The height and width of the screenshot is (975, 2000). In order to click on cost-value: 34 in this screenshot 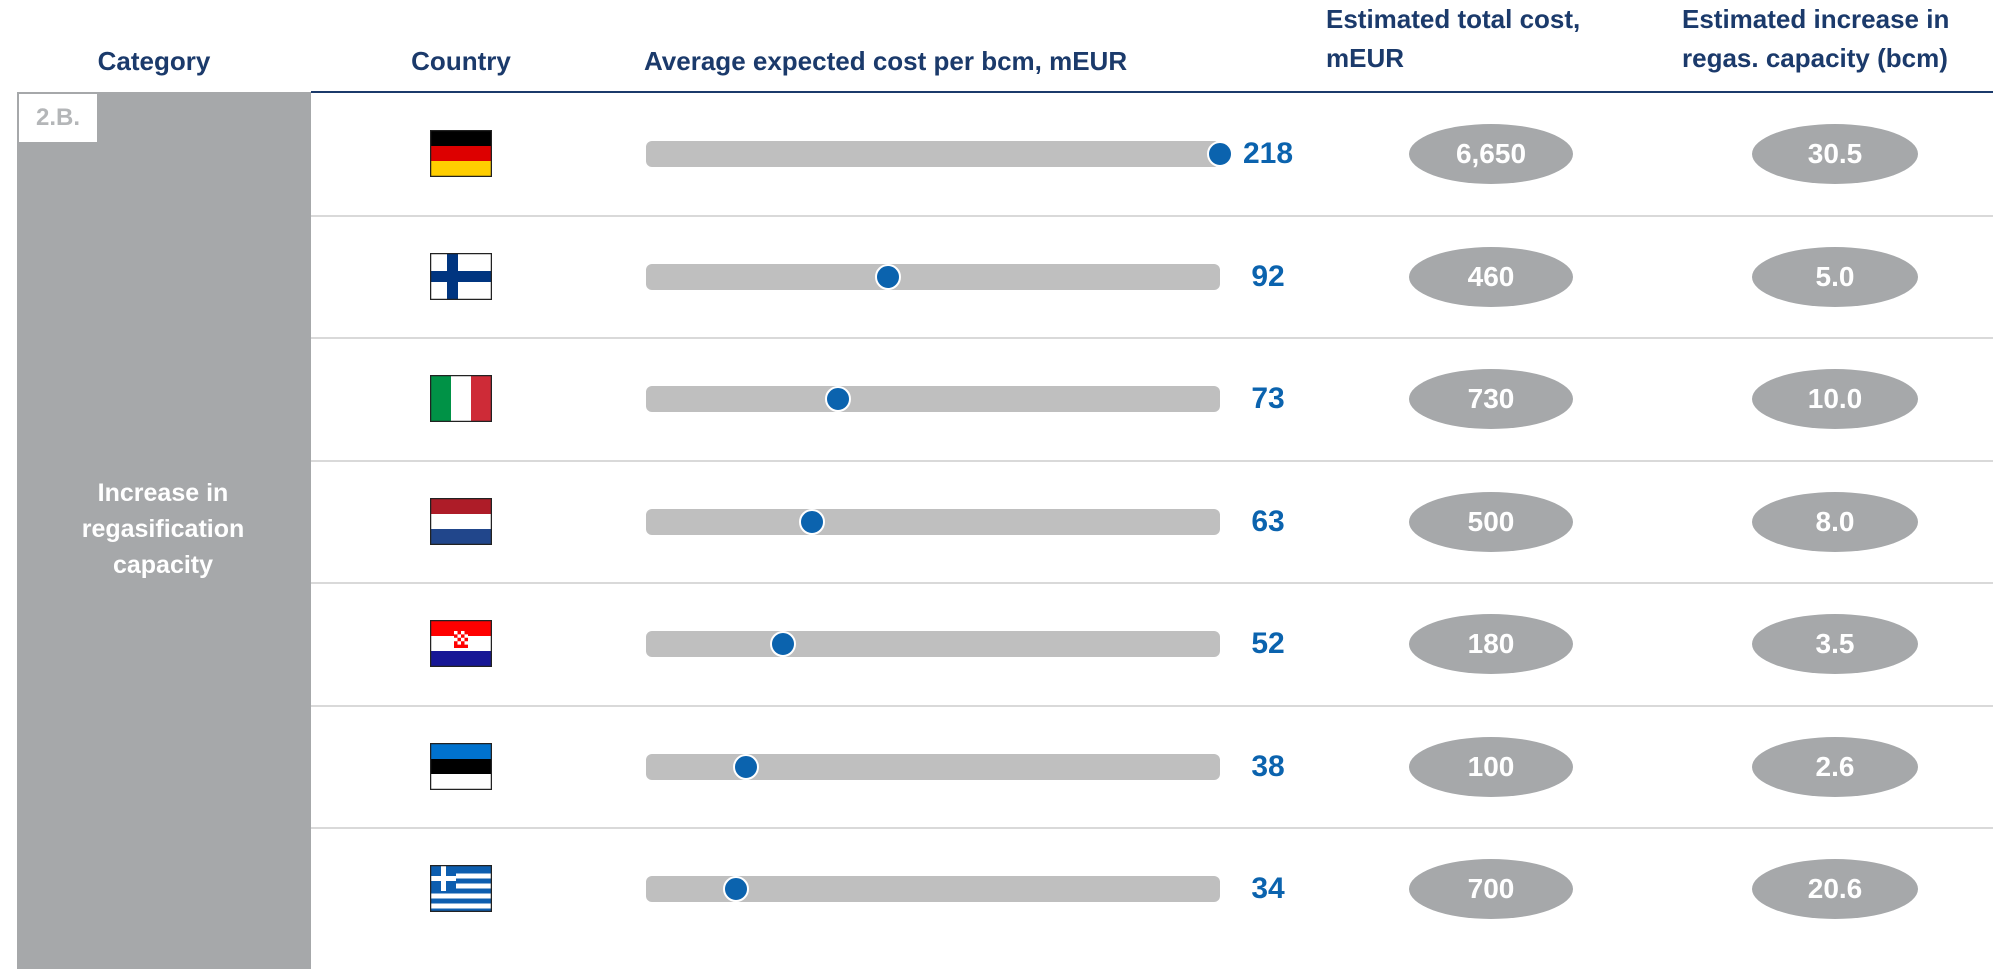, I will do `click(1268, 889)`.